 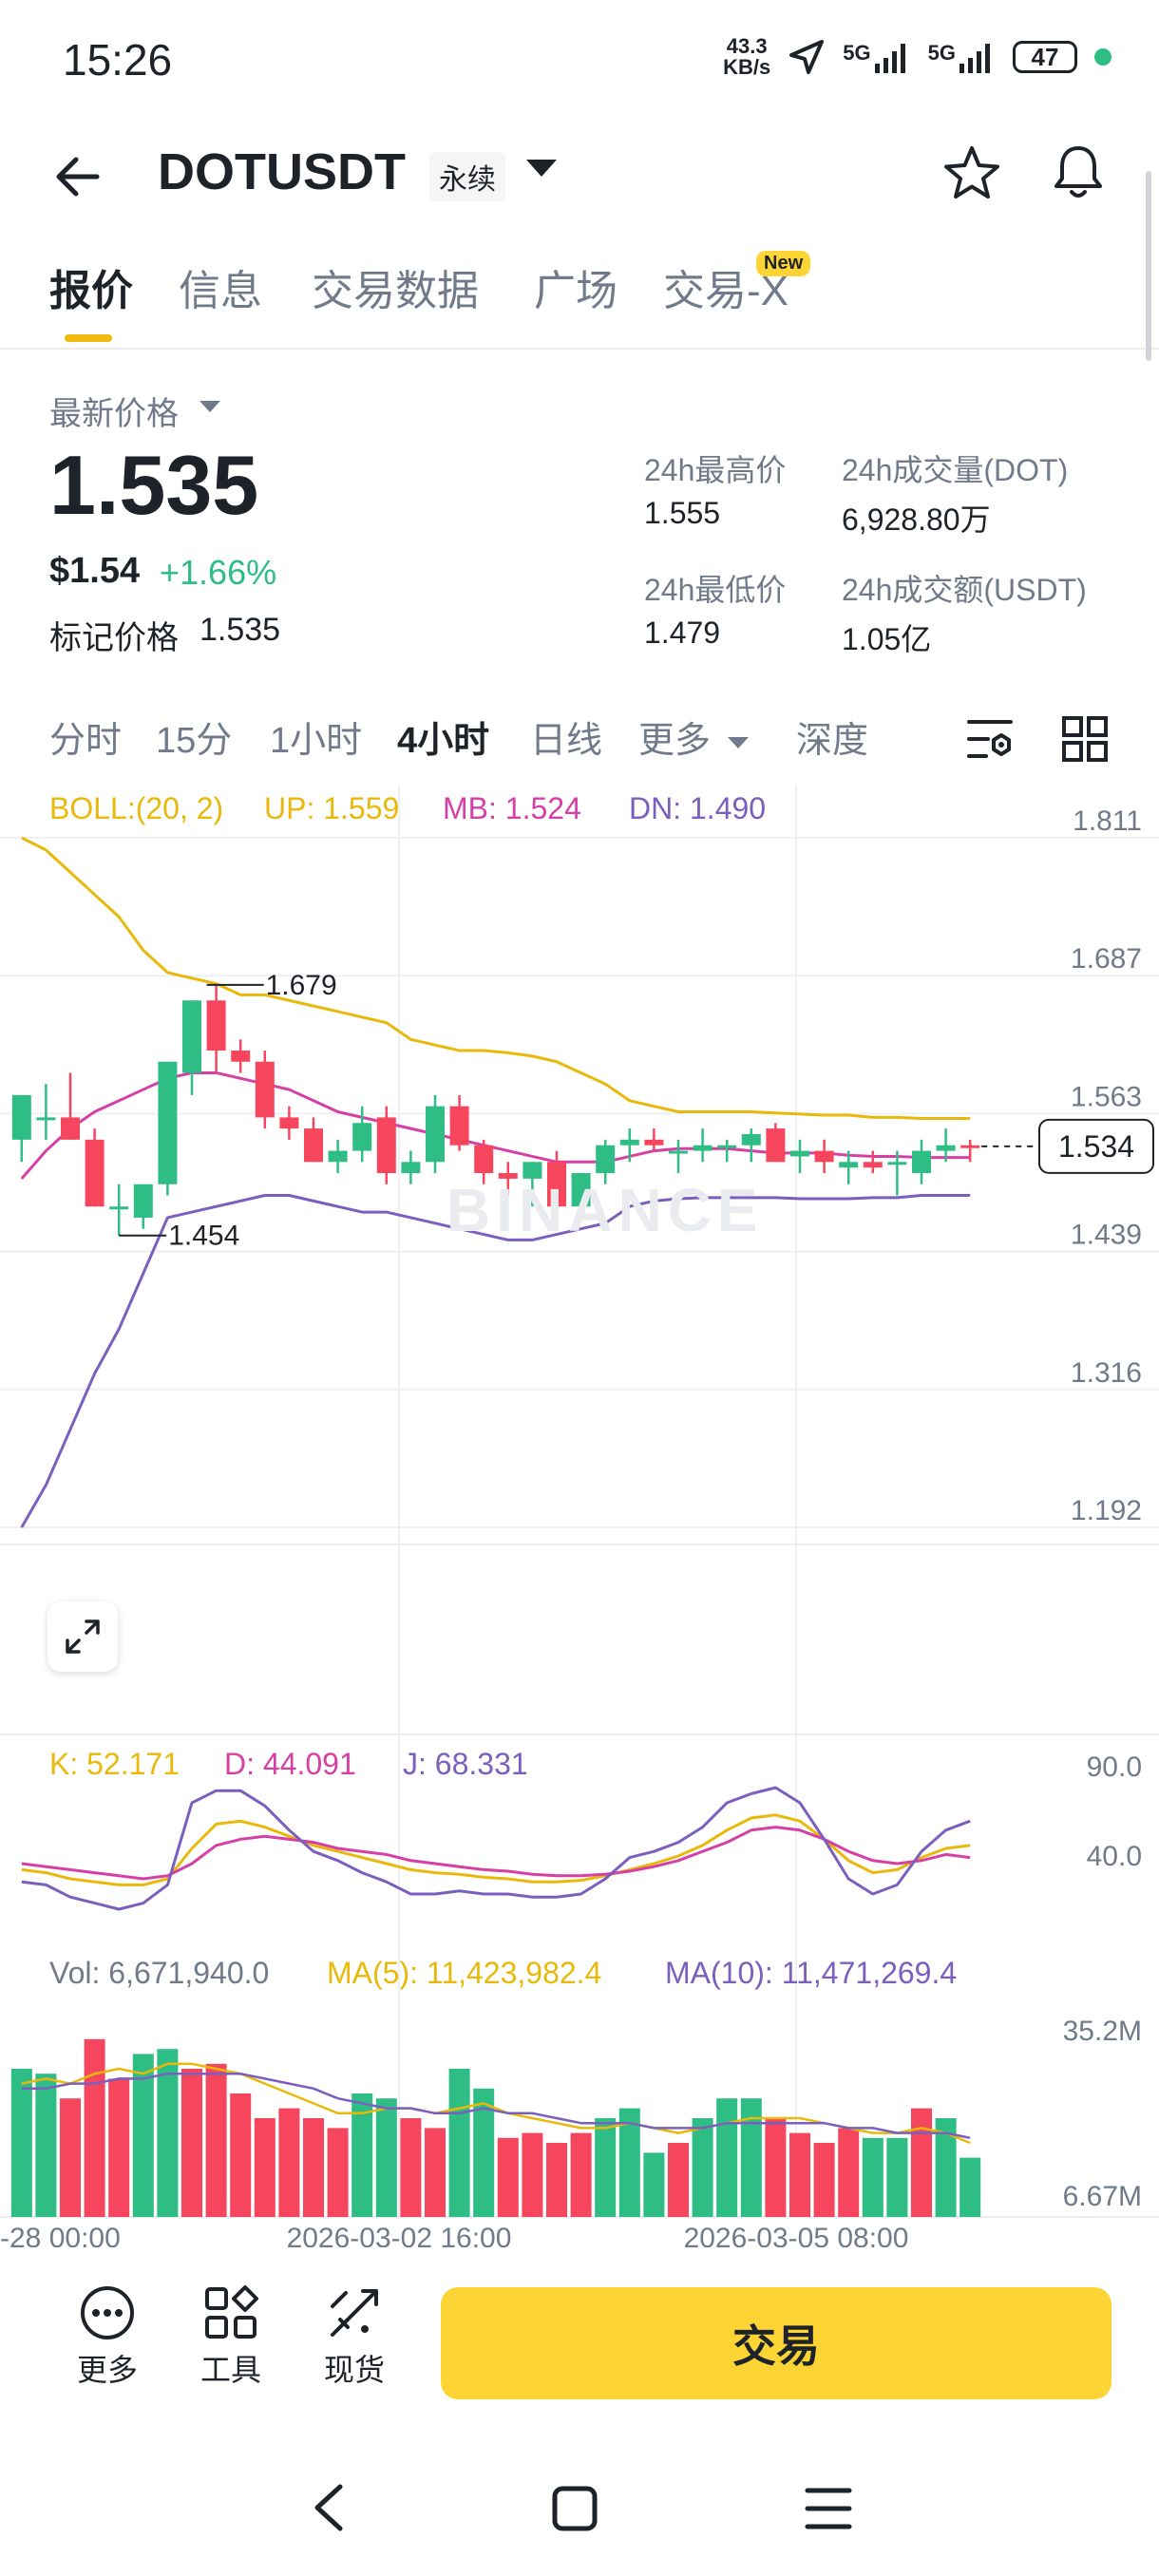 I want to click on chevron-down-icon, so click(x=541, y=168).